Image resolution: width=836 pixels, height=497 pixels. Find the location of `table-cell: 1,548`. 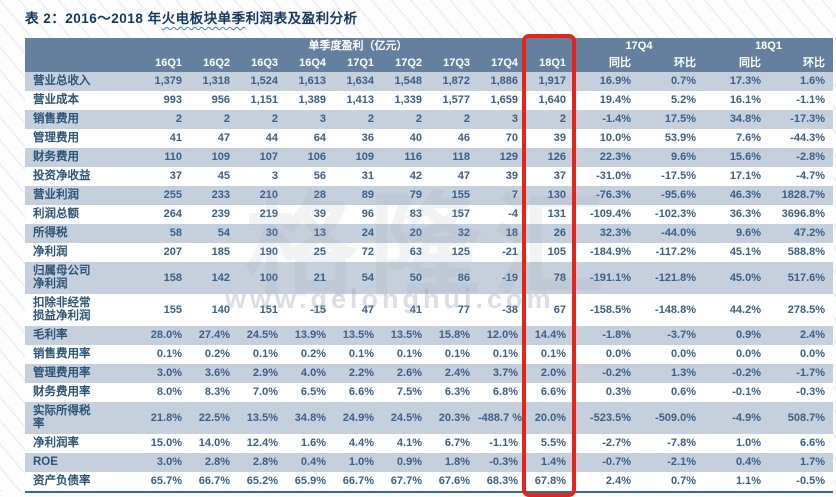

table-cell: 1,548 is located at coordinates (406, 81).